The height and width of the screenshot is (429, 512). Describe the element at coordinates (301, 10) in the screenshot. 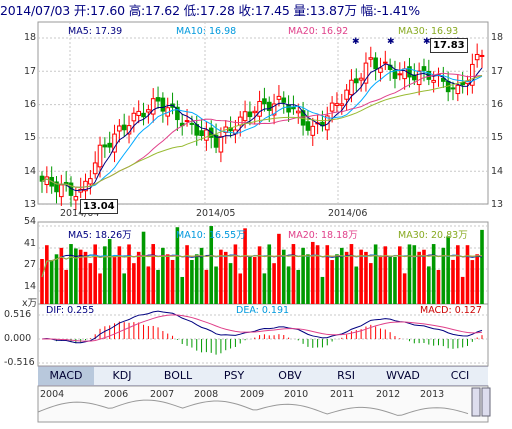

I see `volume-label: 量:` at that location.